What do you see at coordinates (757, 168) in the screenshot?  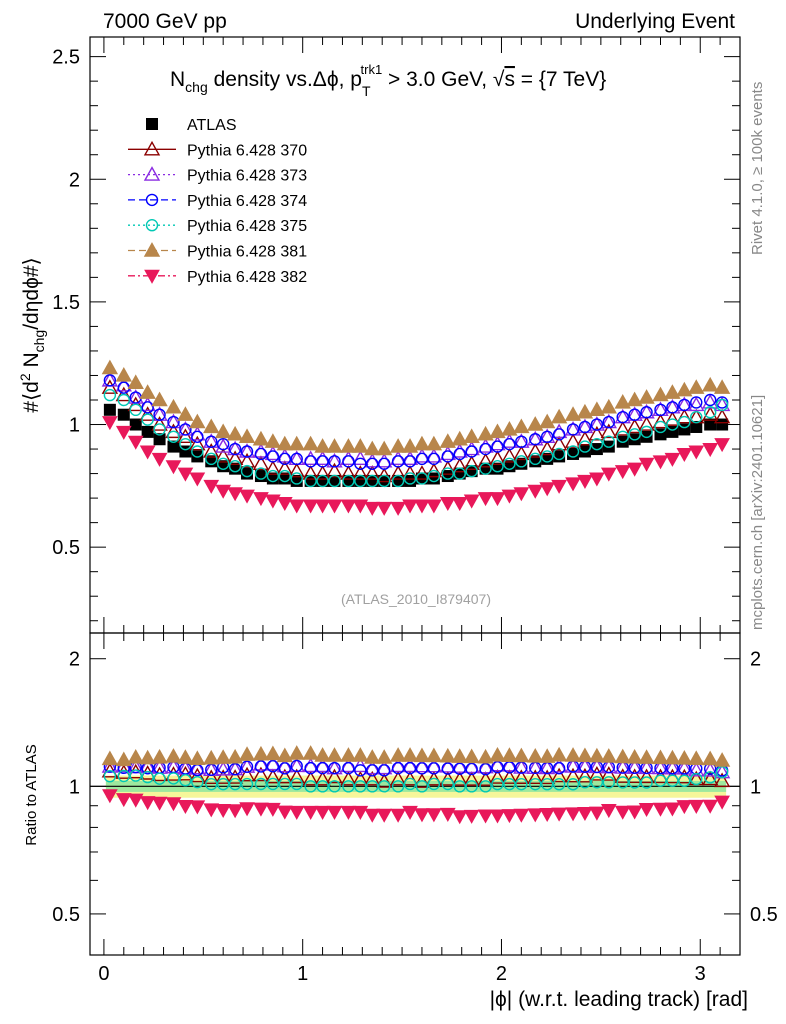 I see `rivet-label: Rivet 4.1.0, ≥ 100k events` at bounding box center [757, 168].